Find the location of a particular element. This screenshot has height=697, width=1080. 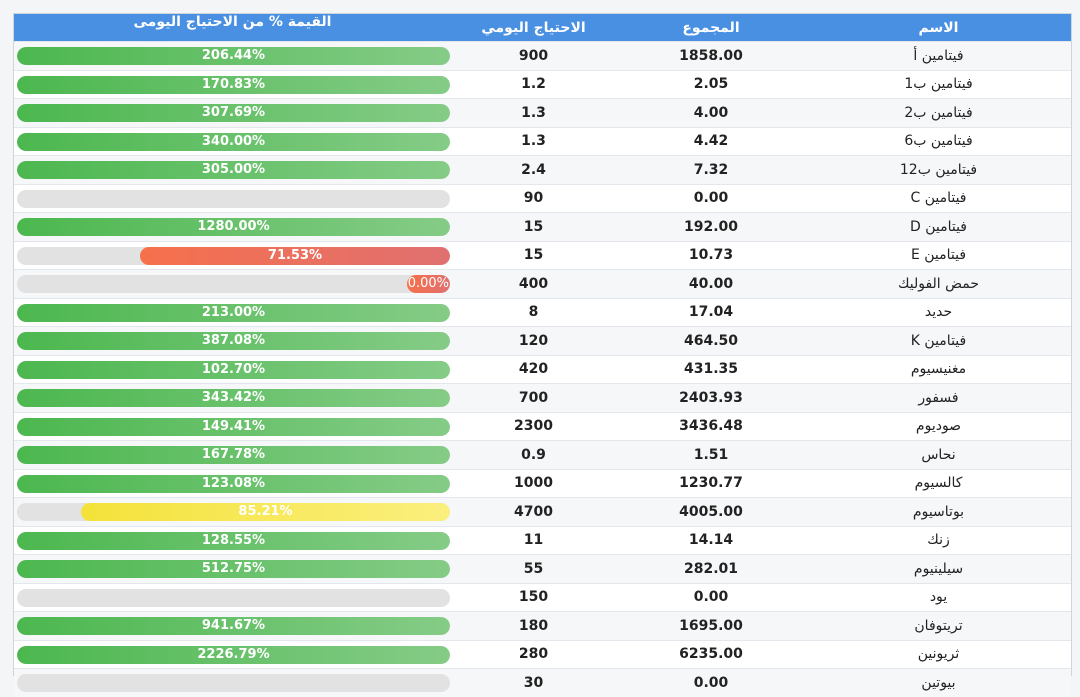

table-row: سيلينيوم 282.01 55 512.75% is located at coordinates (542, 568).